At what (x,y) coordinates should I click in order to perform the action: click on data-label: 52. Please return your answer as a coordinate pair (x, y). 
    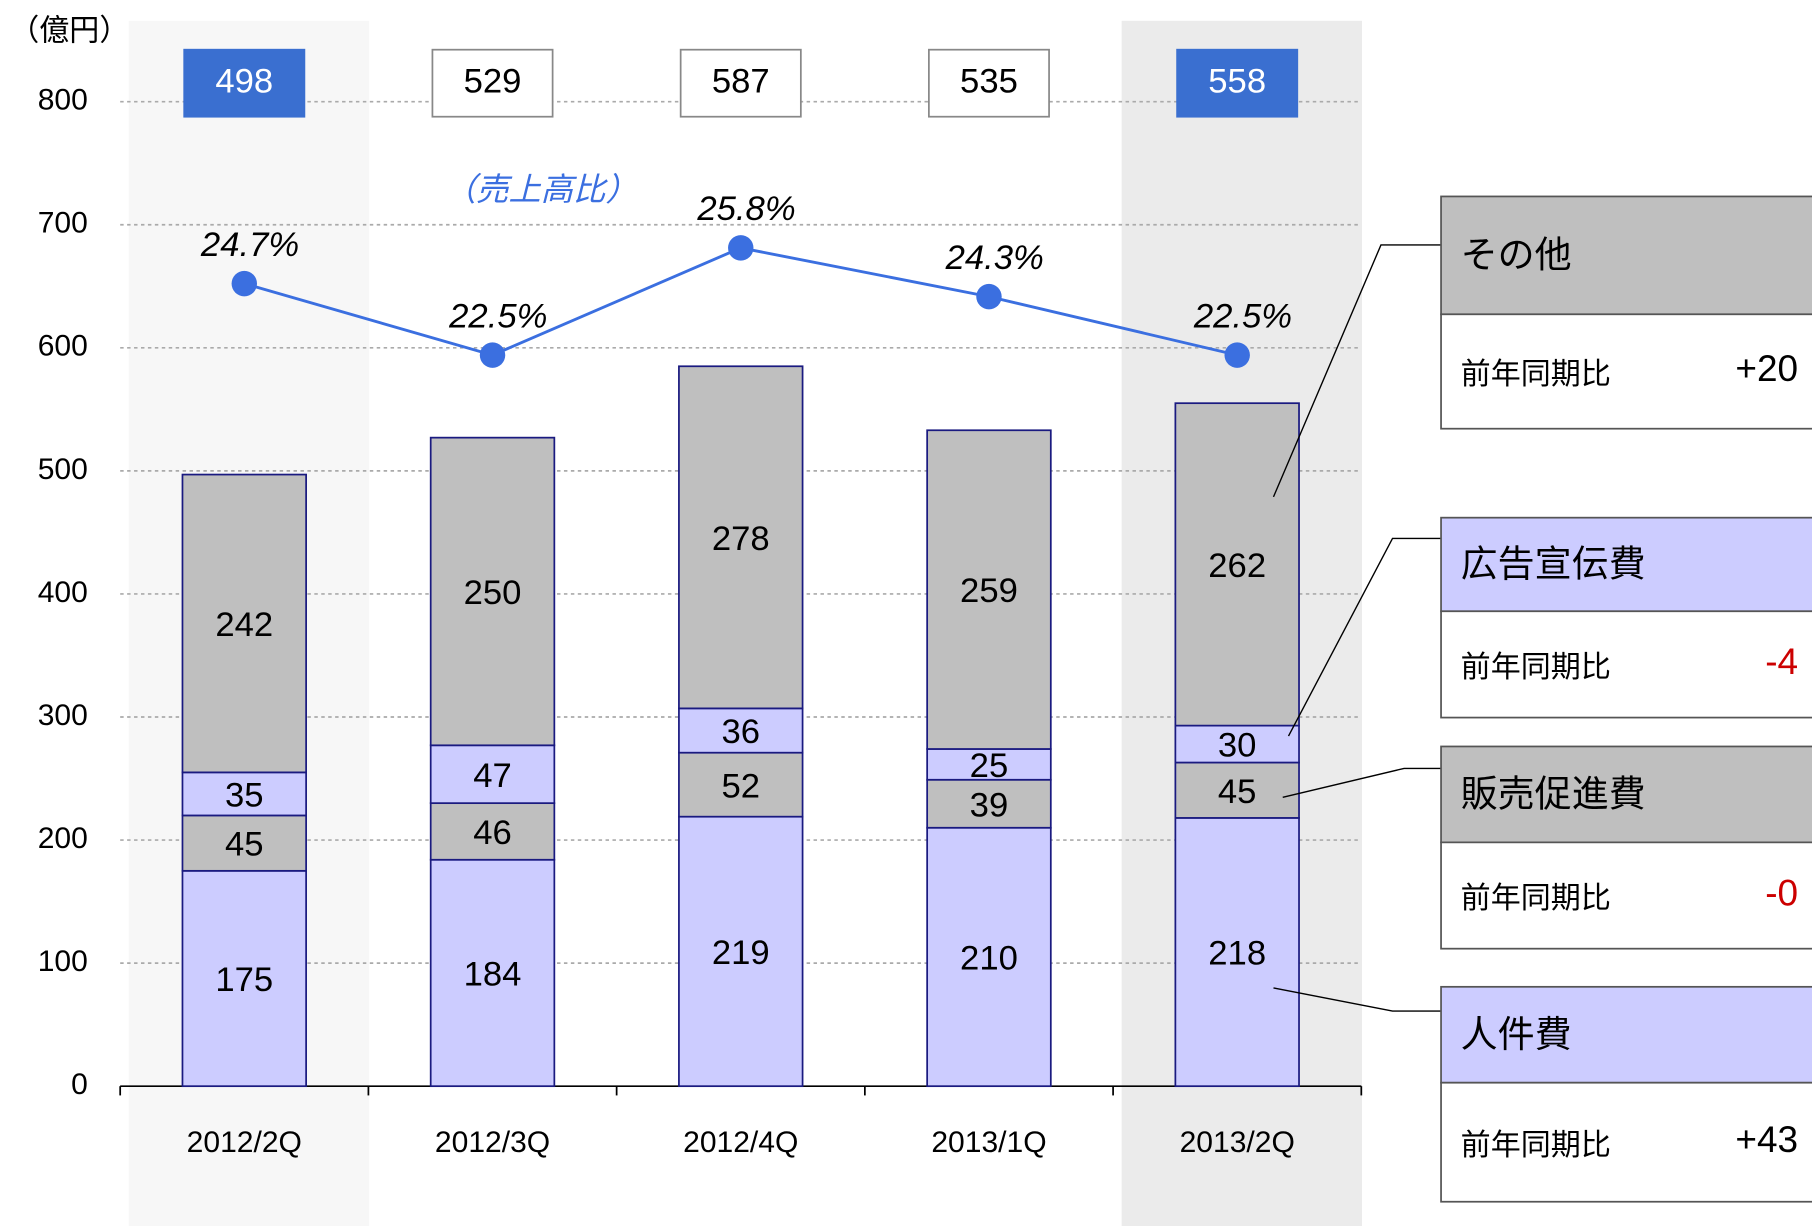
    Looking at the image, I should click on (740, 786).